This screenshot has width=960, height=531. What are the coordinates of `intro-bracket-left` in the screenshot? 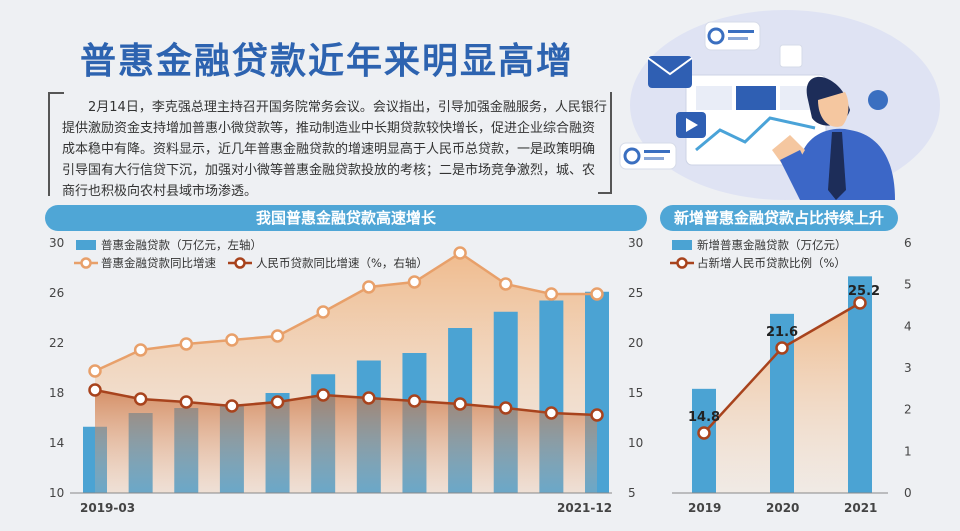 It's located at (56, 144).